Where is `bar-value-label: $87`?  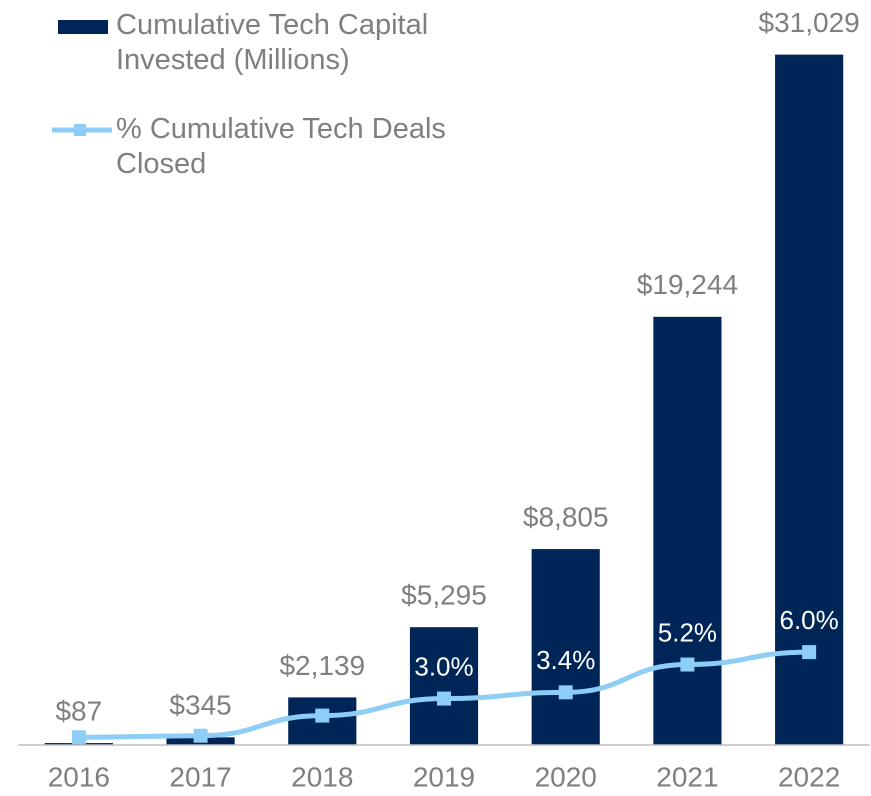
bar-value-label: $87 is located at coordinates (78, 710).